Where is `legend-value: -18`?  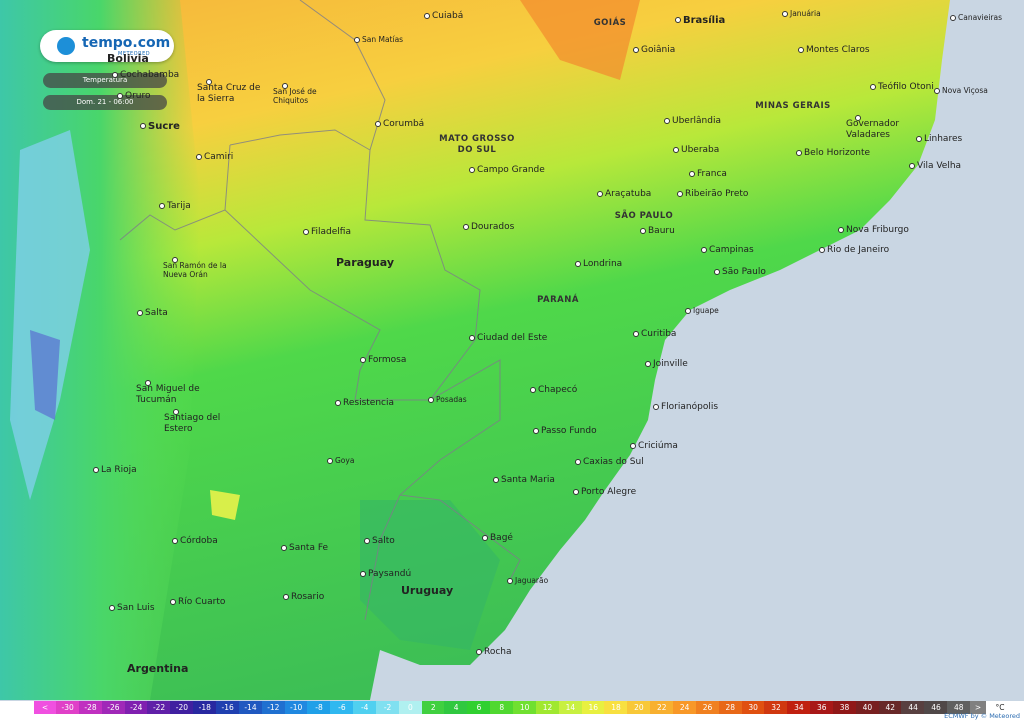 legend-value: -18 is located at coordinates (205, 707).